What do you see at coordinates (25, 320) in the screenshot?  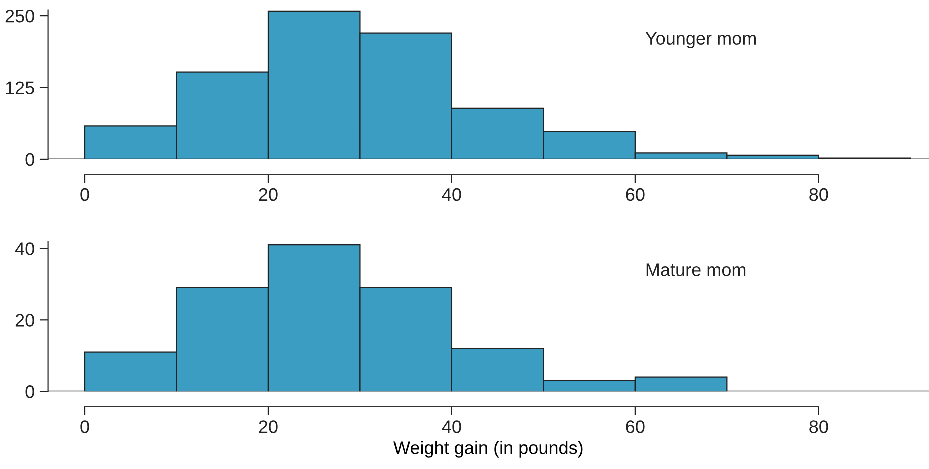 I see `y-tick-label: 20` at bounding box center [25, 320].